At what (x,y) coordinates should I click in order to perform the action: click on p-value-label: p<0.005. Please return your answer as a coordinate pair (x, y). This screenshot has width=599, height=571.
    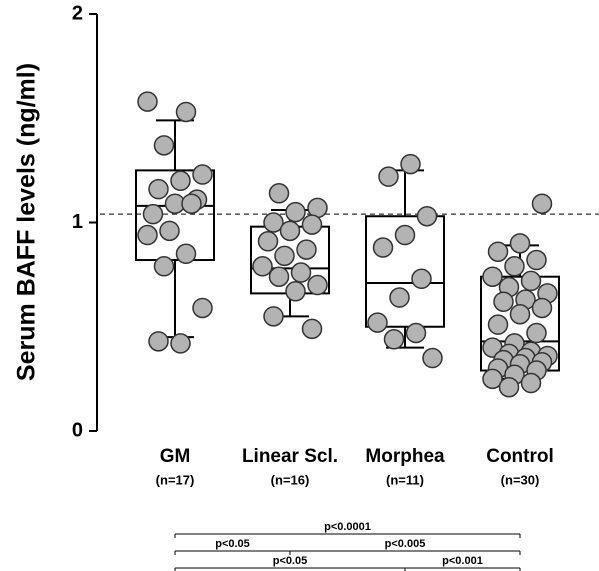
    Looking at the image, I should click on (405, 544).